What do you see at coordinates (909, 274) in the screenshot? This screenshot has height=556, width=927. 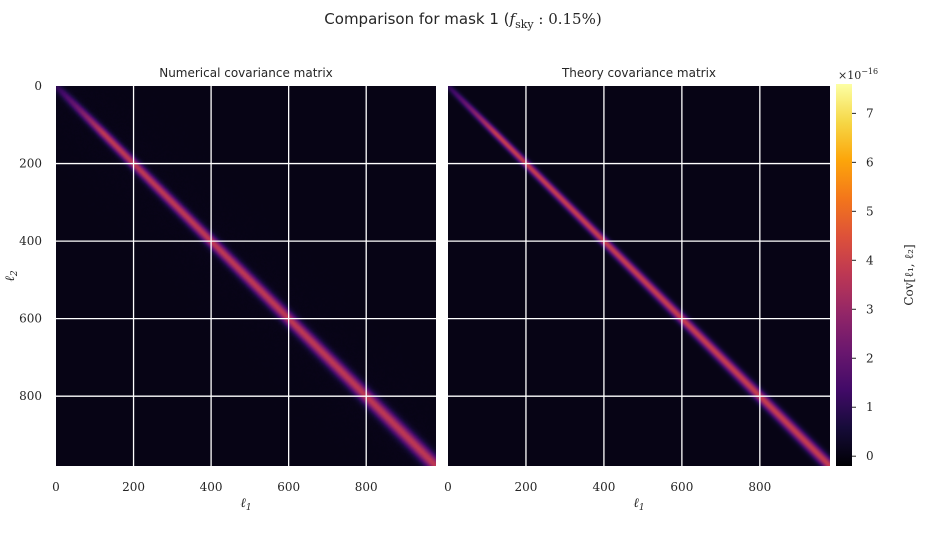 I see `colorbar-label: Cov[ℓ₁, ℓ₂]` at bounding box center [909, 274].